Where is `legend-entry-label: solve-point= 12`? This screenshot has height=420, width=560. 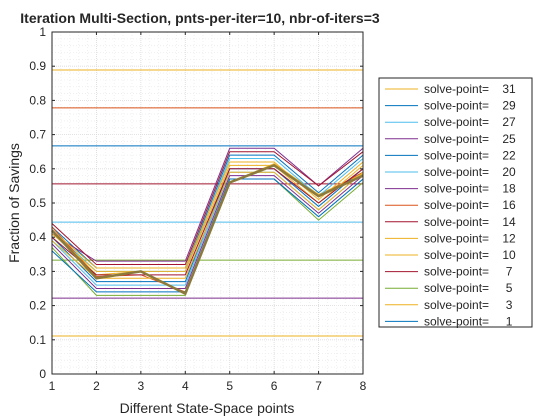
legend-entry-label: solve-point= 12 is located at coordinates (470, 238).